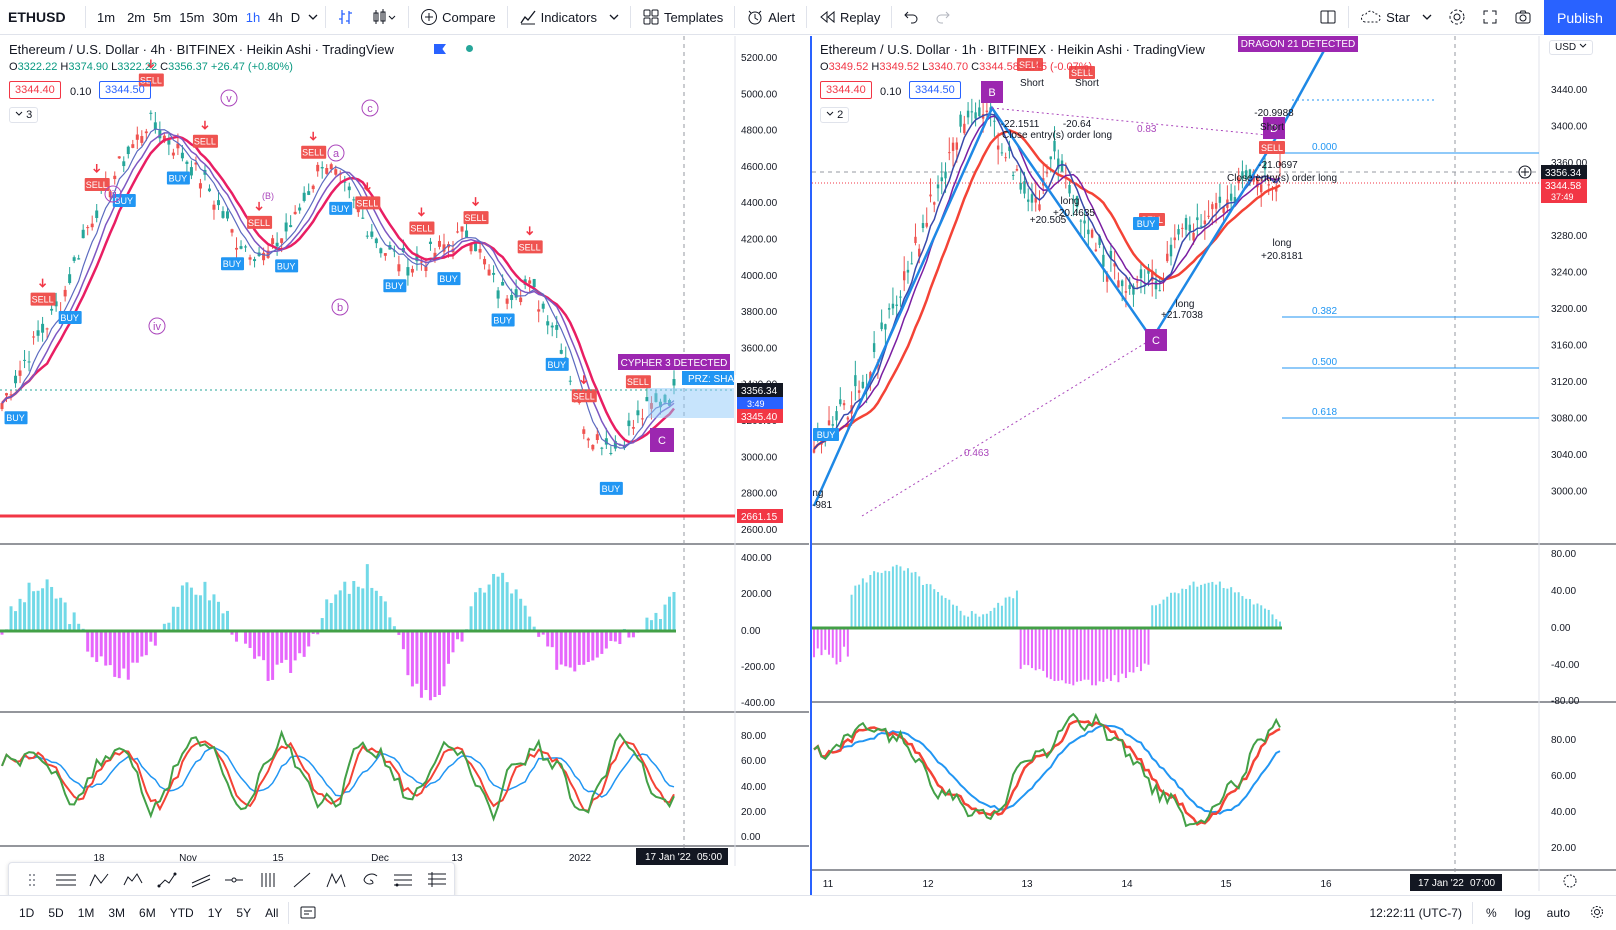 The image size is (1616, 930). I want to click on templates-button: Templates, so click(682, 17).